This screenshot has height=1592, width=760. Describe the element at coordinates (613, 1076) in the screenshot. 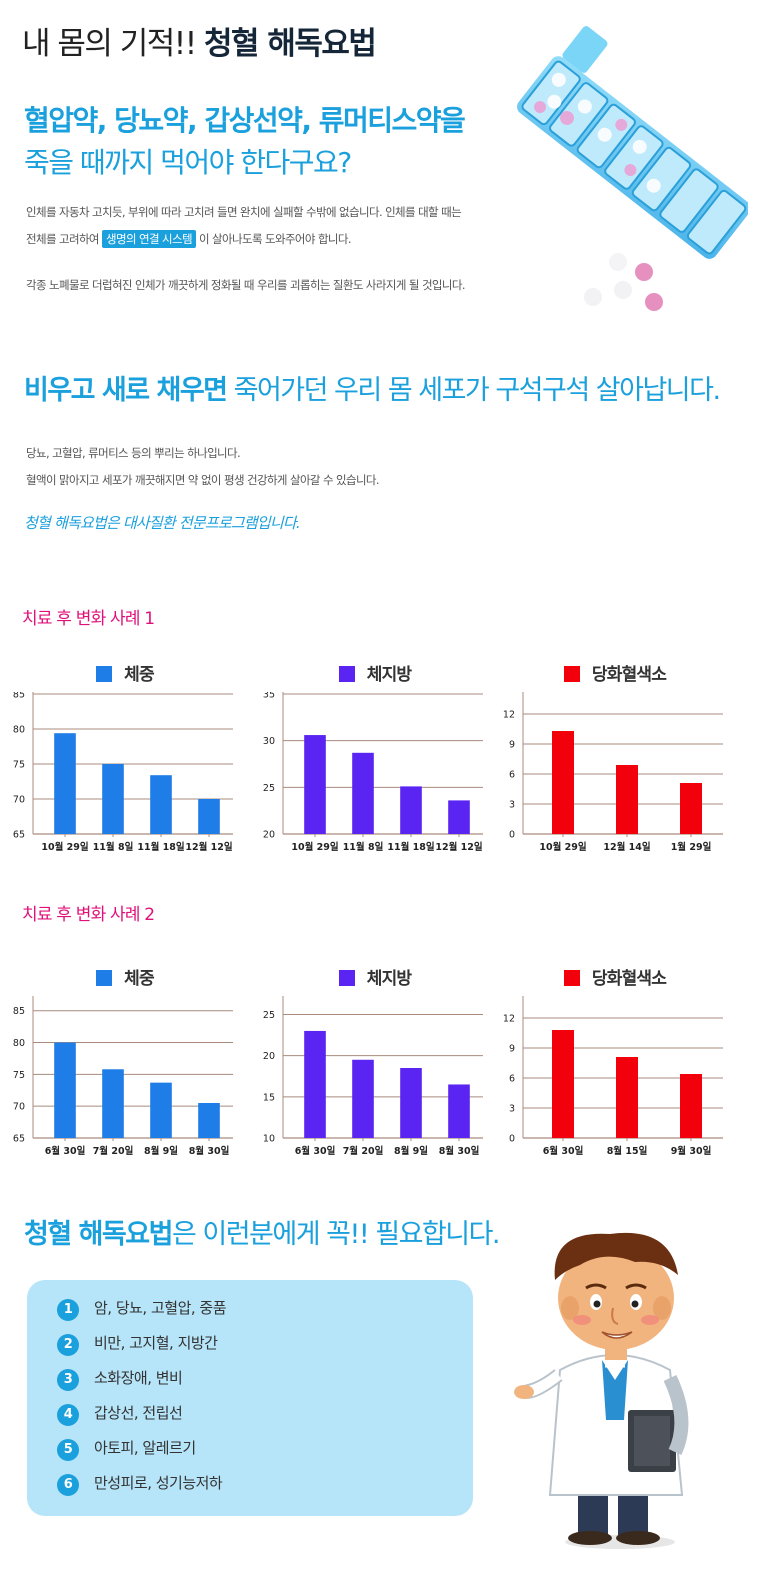

I see `bar-chart-plot: 0 3 6 9 12 6월 30일 8월 15일 9월 30일` at that location.